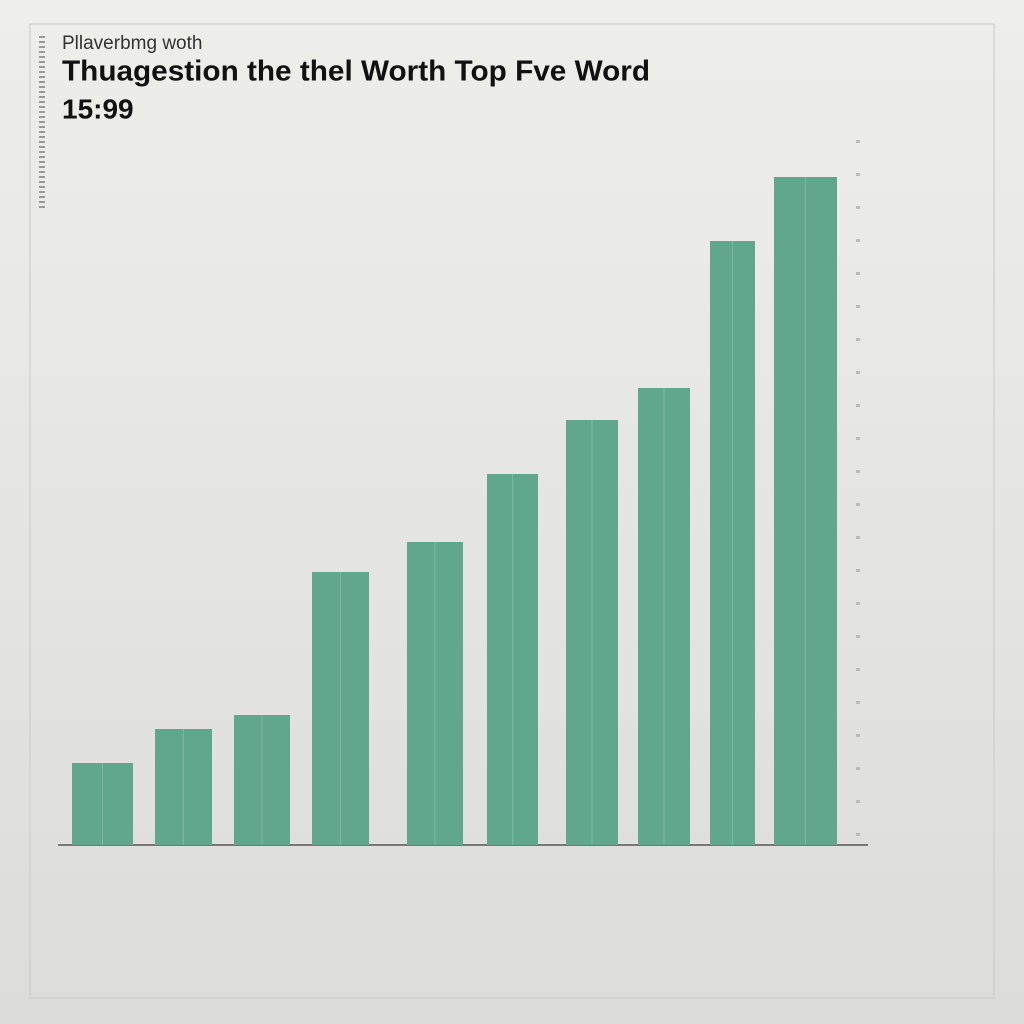 The width and height of the screenshot is (1024, 1024). What do you see at coordinates (356, 72) in the screenshot?
I see `chart-title: Thuagestion the thel Worth Top Fve Word` at bounding box center [356, 72].